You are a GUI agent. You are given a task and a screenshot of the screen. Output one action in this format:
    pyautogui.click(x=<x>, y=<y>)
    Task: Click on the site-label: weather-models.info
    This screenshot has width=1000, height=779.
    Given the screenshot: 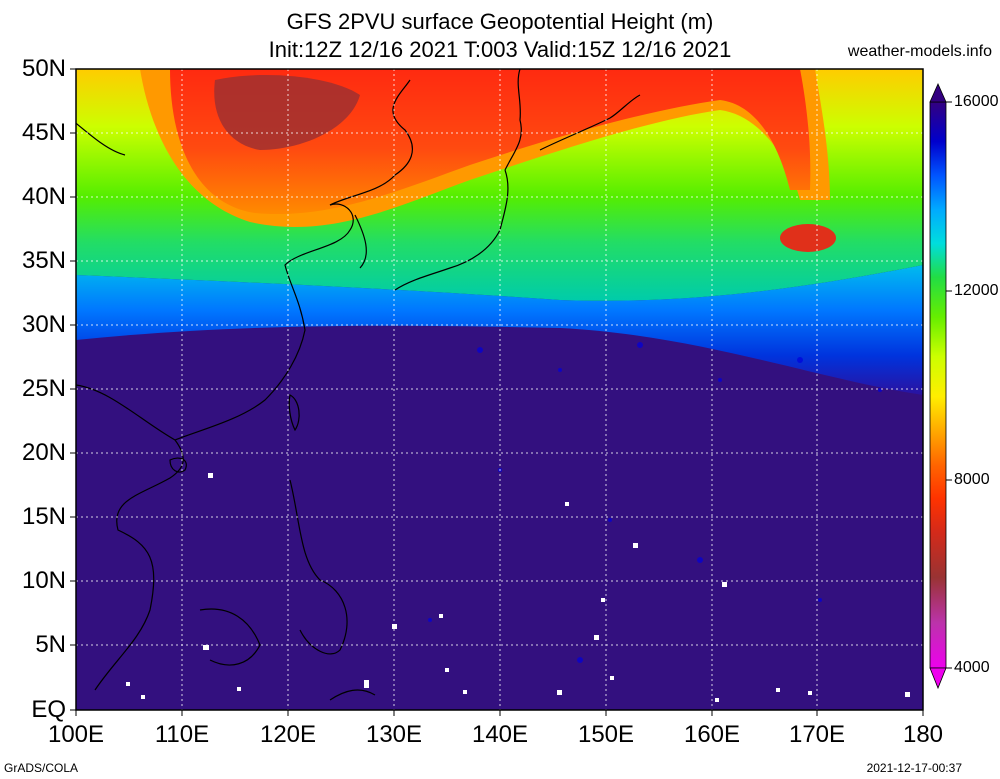 What is the action you would take?
    pyautogui.click(x=919, y=51)
    